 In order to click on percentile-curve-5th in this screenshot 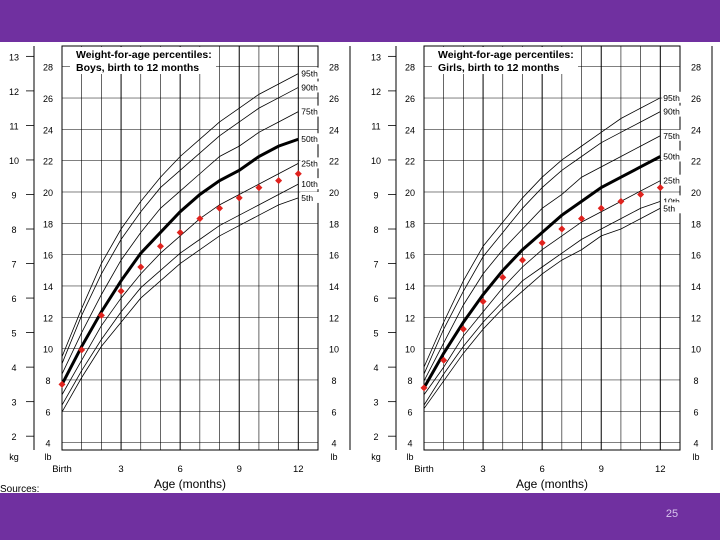, I will do `click(180, 305)`.